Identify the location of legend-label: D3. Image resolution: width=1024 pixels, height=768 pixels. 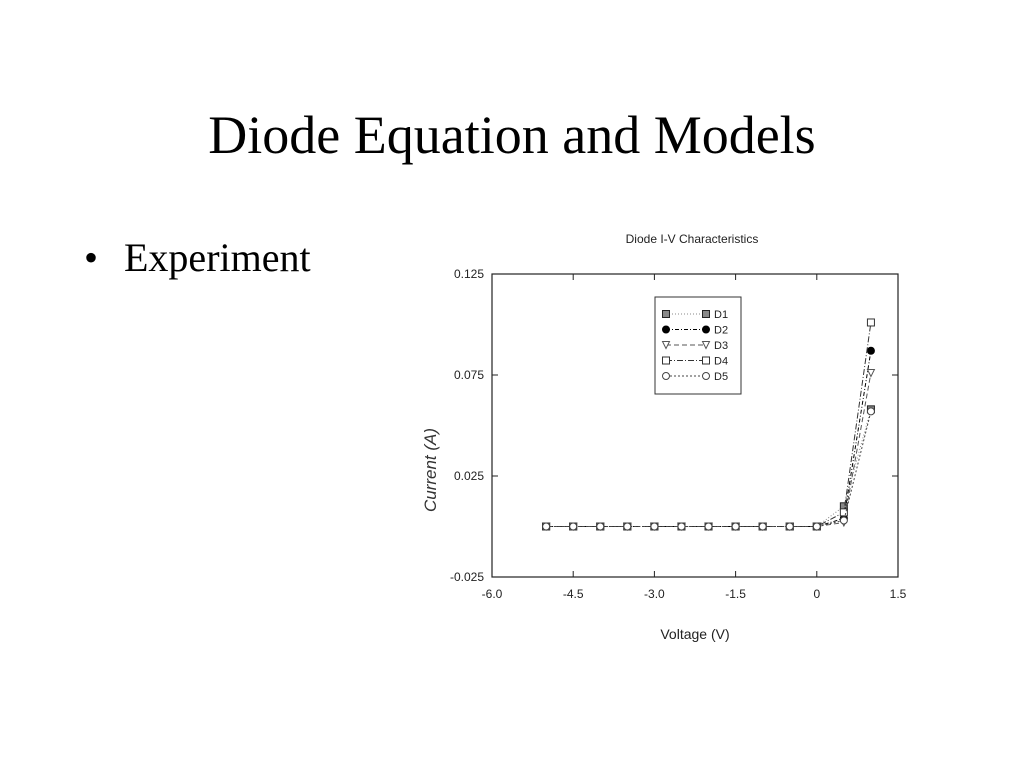
(721, 346).